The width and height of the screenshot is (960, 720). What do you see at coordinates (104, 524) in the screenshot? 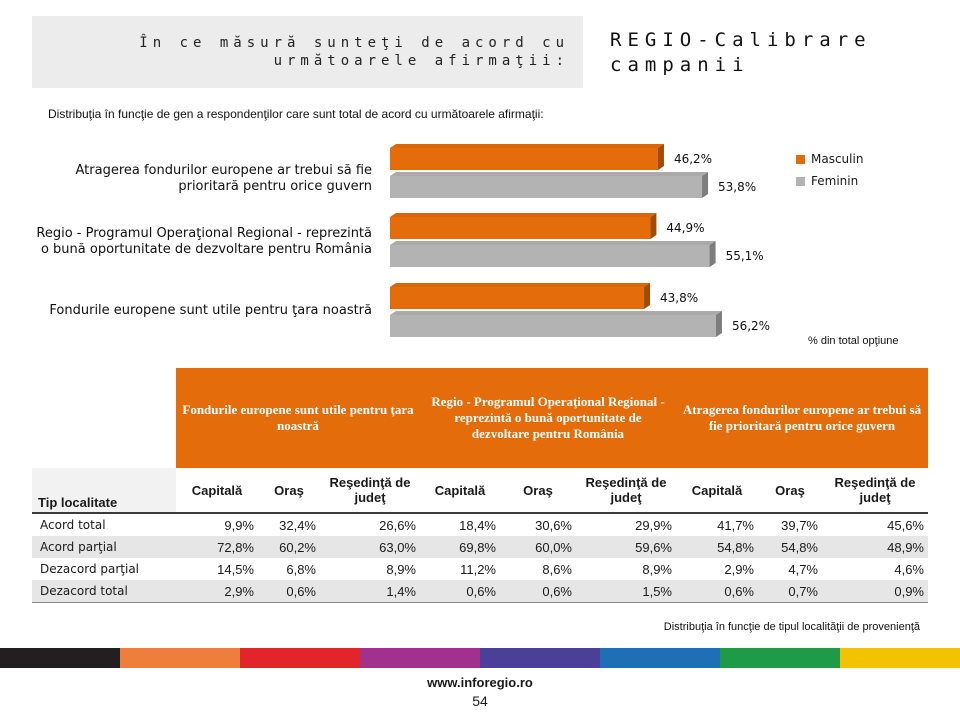
I see `row-label: Acord total` at bounding box center [104, 524].